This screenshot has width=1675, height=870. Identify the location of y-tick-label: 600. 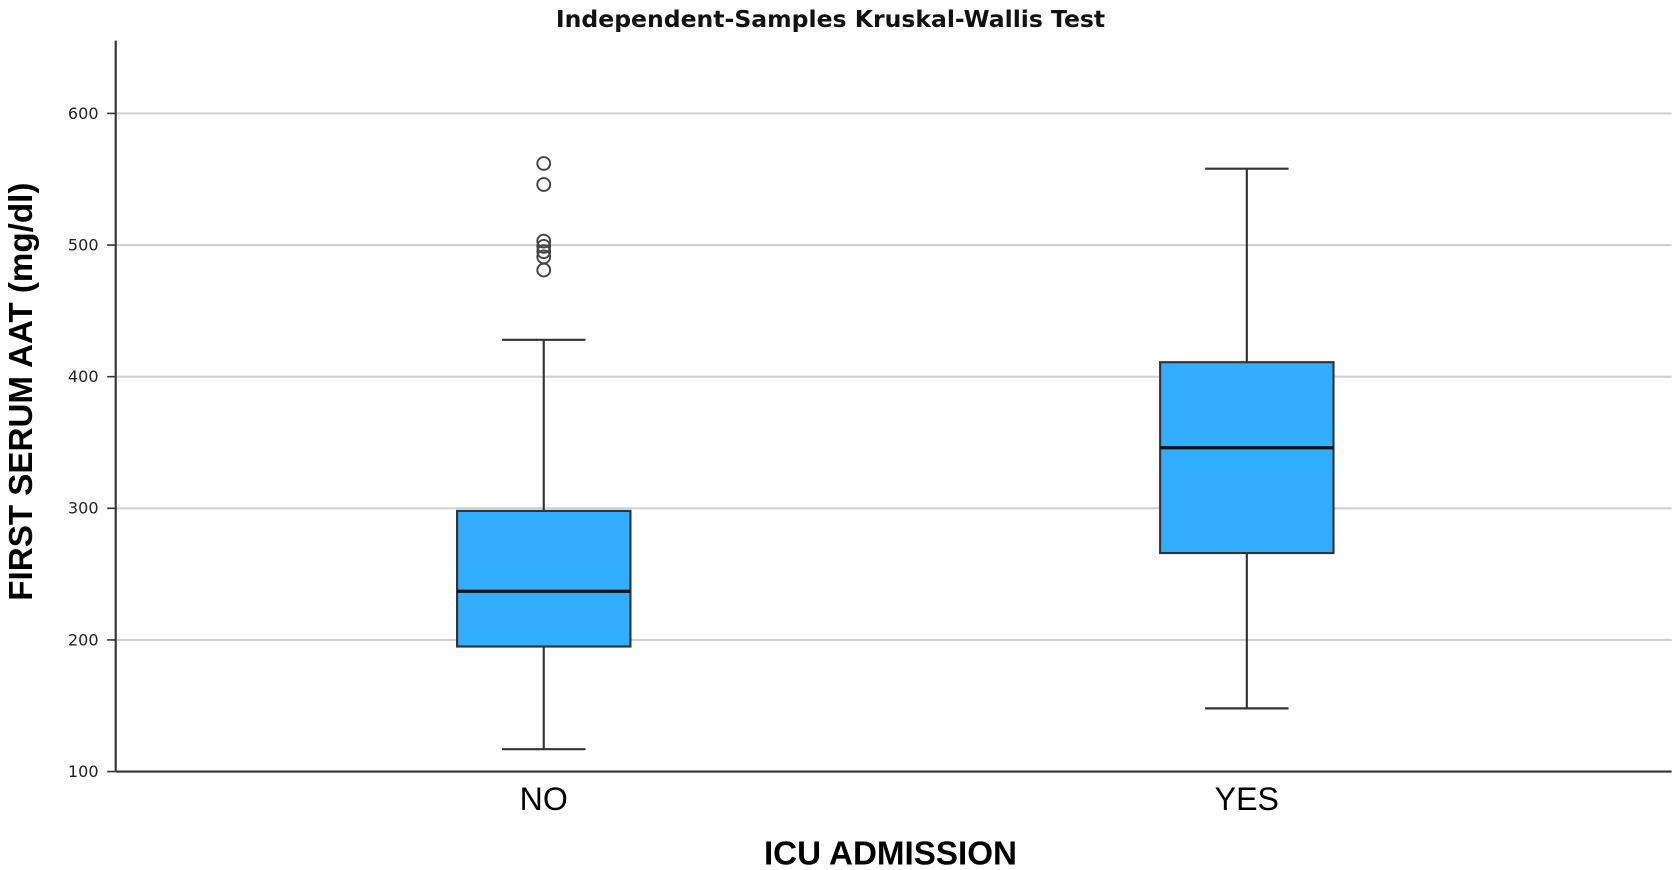
(83, 113).